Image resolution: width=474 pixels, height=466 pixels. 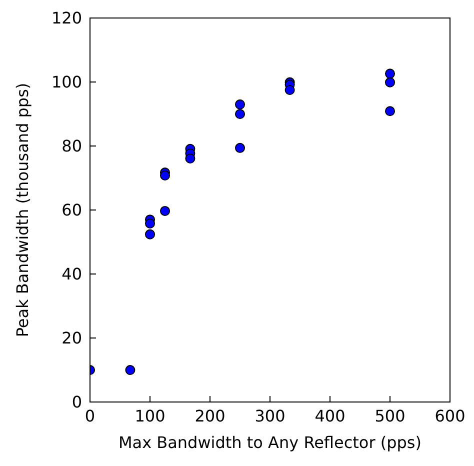 I want to click on x-tick-label: 600, so click(x=450, y=416).